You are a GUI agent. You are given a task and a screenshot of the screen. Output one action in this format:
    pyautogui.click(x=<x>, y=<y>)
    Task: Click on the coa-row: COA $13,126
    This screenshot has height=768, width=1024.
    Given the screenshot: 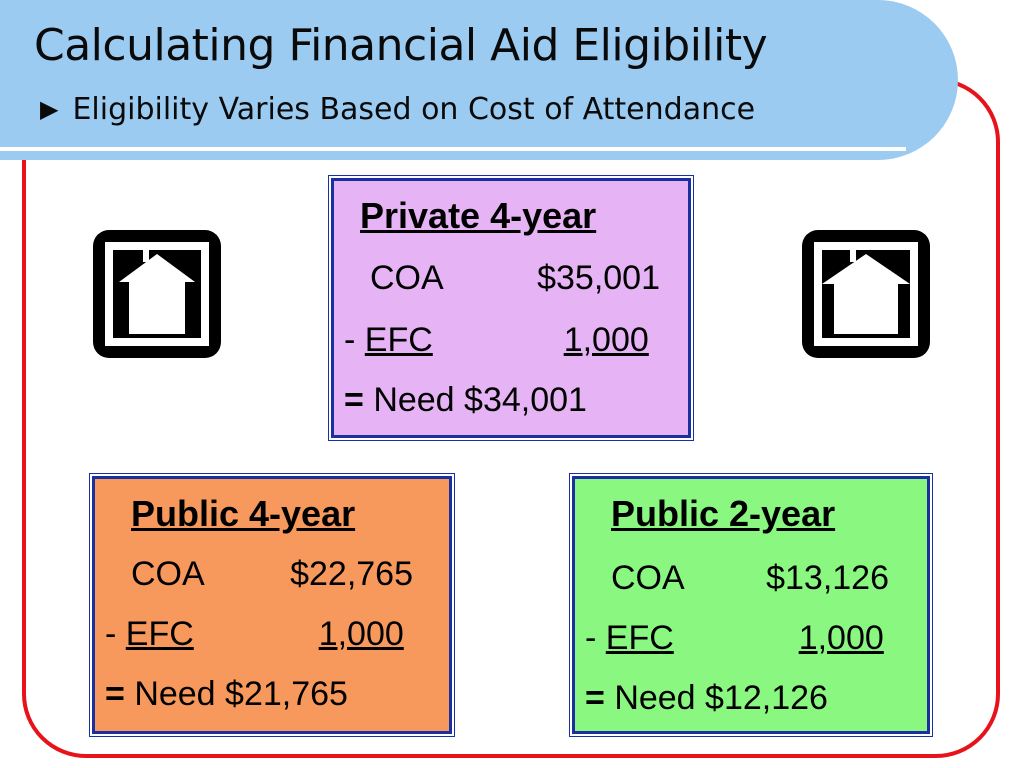 What is the action you would take?
    pyautogui.click(x=750, y=578)
    